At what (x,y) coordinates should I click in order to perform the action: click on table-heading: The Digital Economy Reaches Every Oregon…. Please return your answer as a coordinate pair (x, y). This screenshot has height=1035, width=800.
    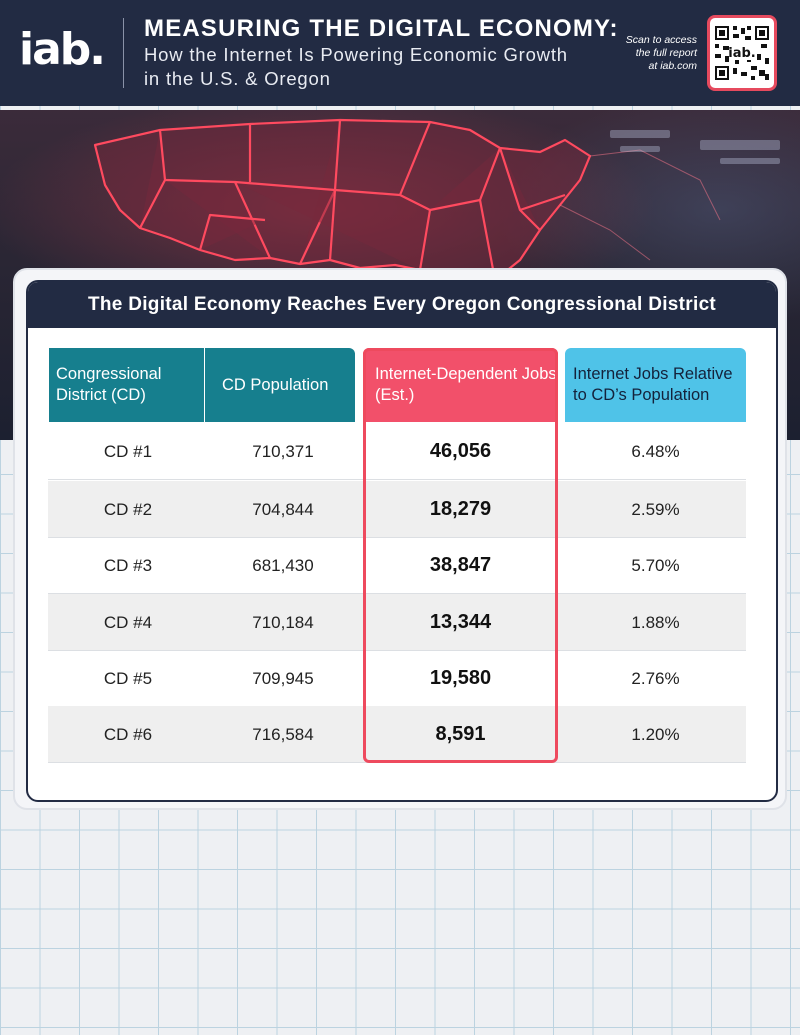
    Looking at the image, I should click on (402, 305).